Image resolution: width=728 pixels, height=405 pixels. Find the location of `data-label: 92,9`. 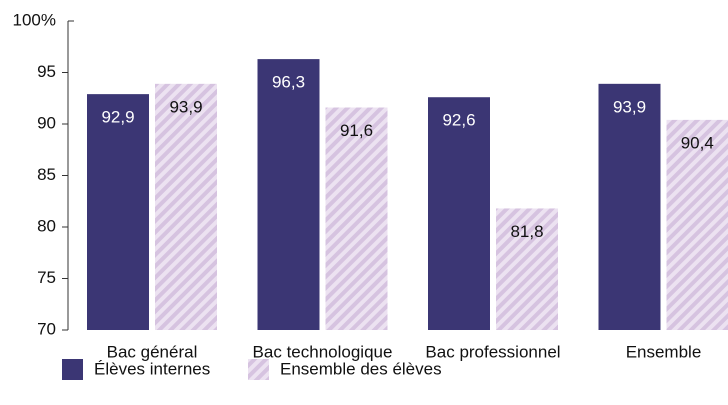

data-label: 92,9 is located at coordinates (117, 117).